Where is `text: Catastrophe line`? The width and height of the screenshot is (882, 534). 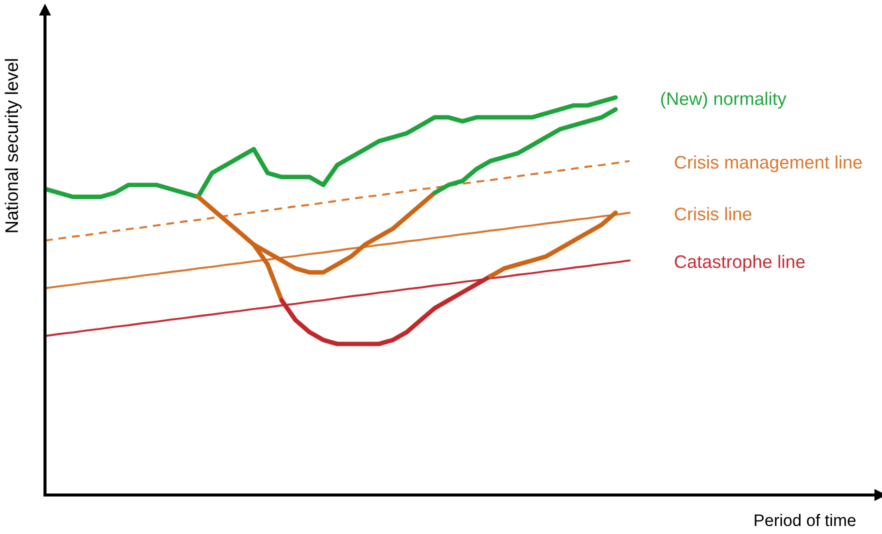
text: Catastrophe line is located at coordinates (739, 263).